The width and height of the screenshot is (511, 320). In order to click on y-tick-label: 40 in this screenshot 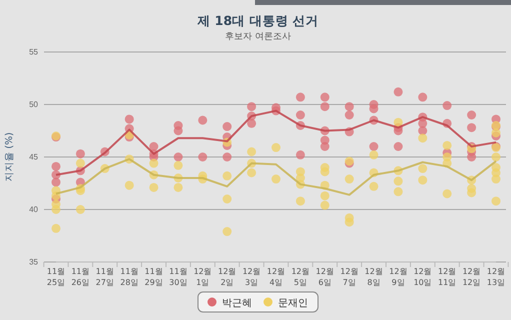, I will do `click(34, 209)`.